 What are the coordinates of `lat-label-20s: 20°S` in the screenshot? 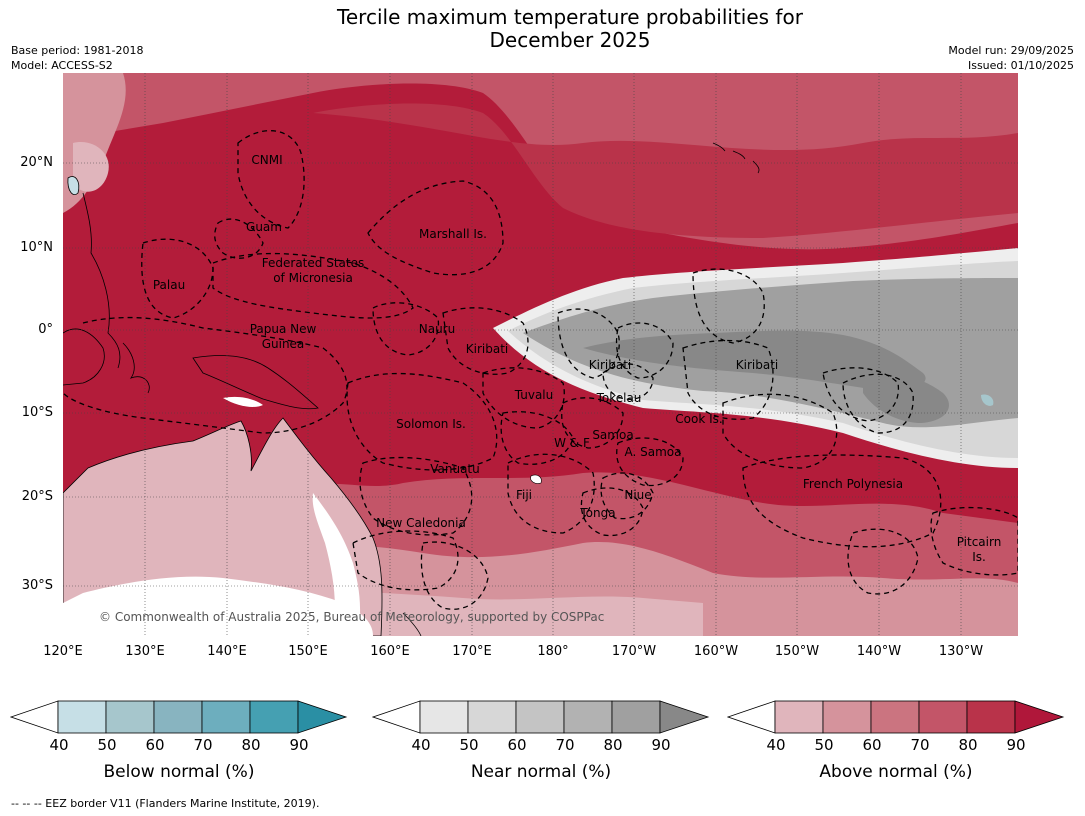 It's located at (37, 496).